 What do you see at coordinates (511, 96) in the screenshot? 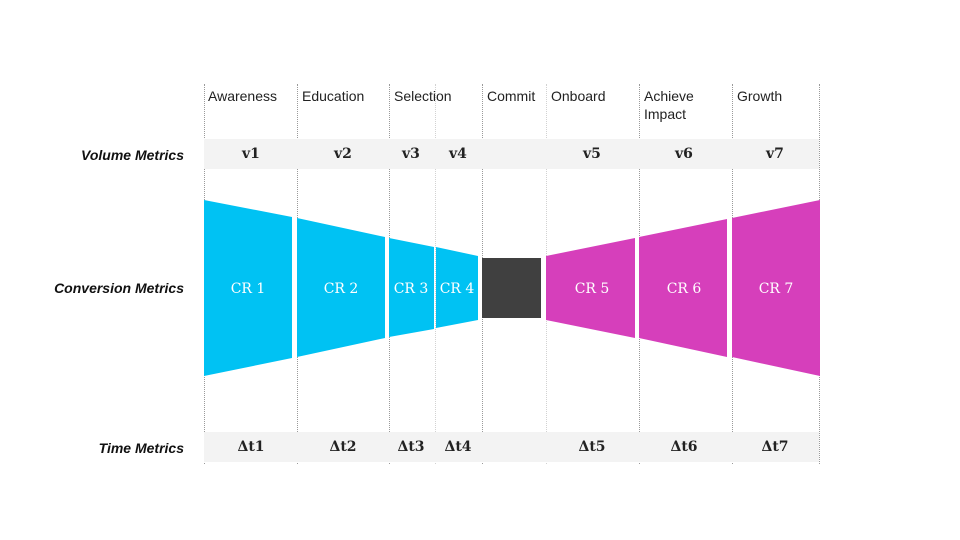
I see `stage-commit: Commit` at bounding box center [511, 96].